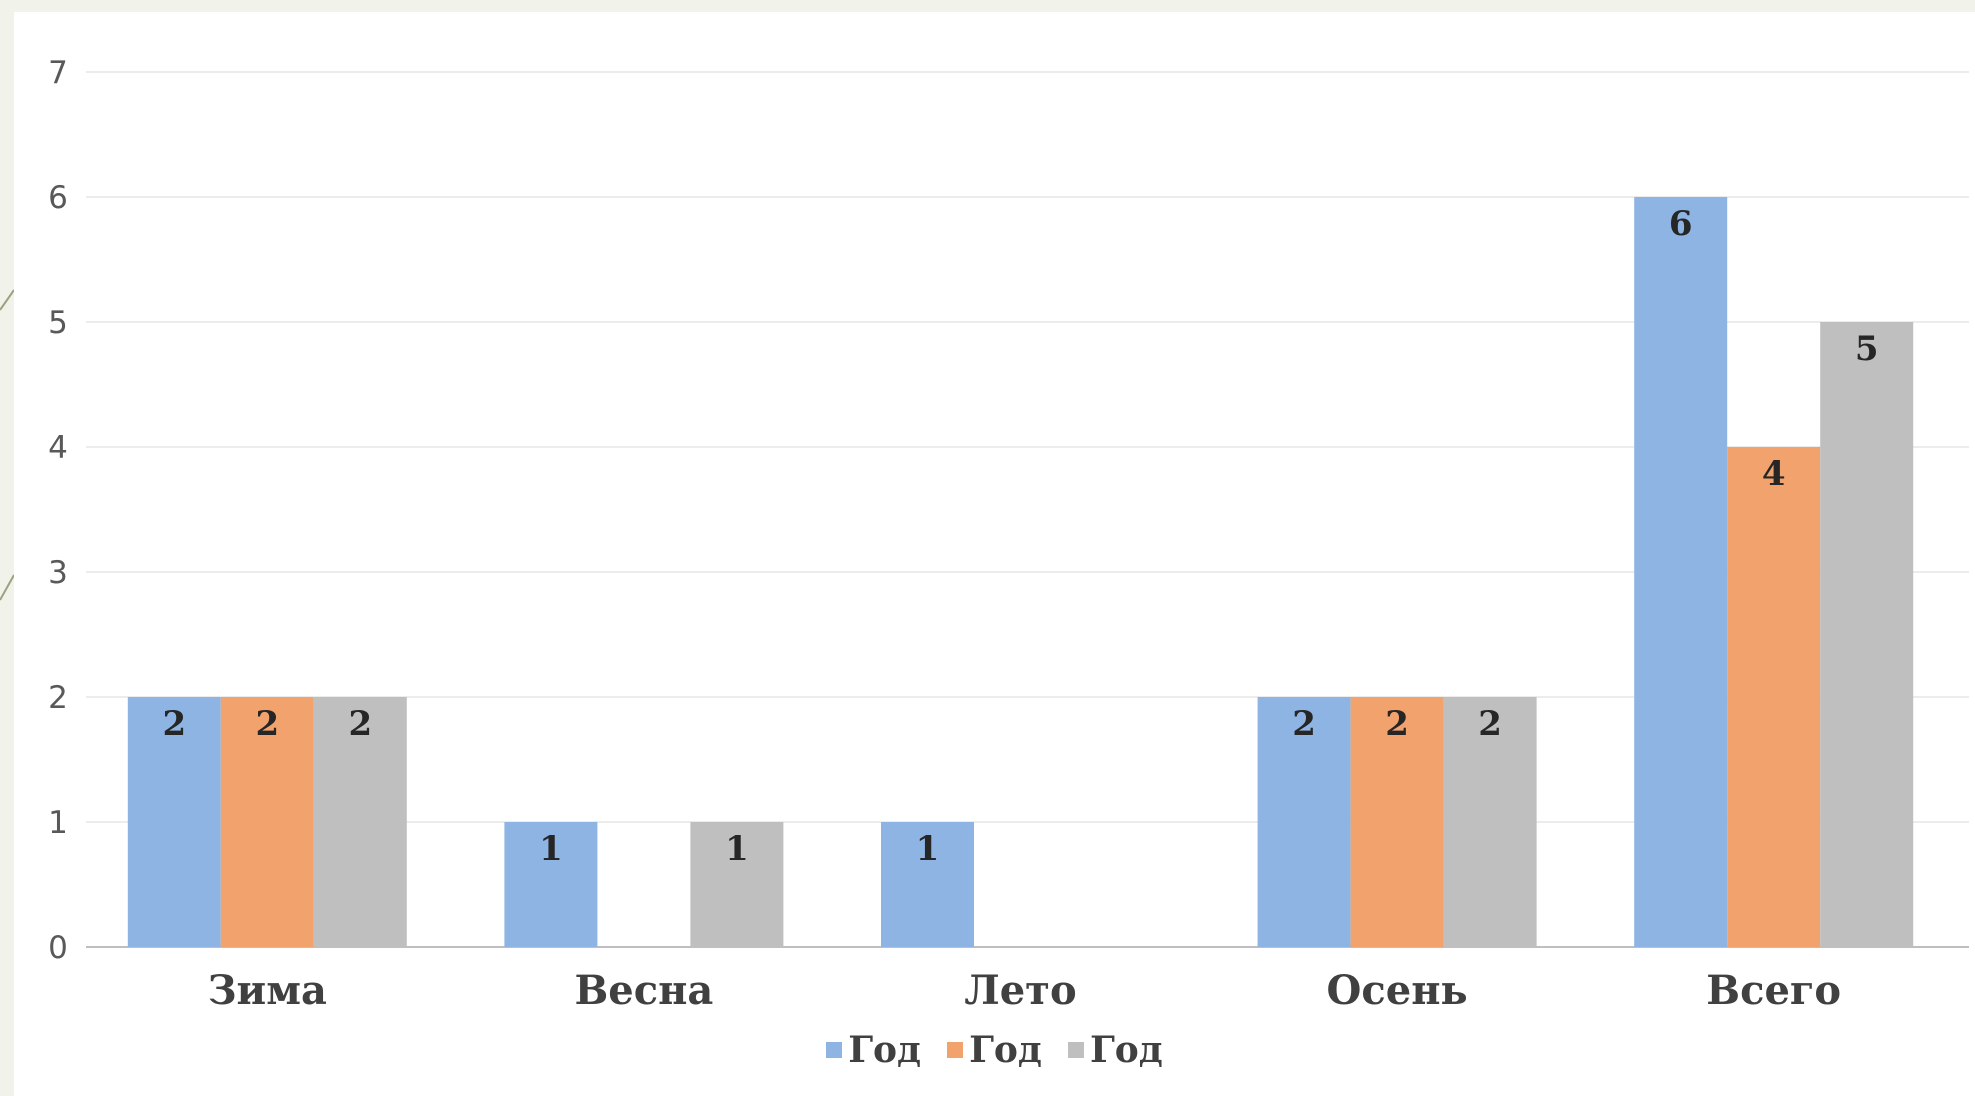  Describe the element at coordinates (58, 573) in the screenshot. I see `y-tick-label: 3` at that location.